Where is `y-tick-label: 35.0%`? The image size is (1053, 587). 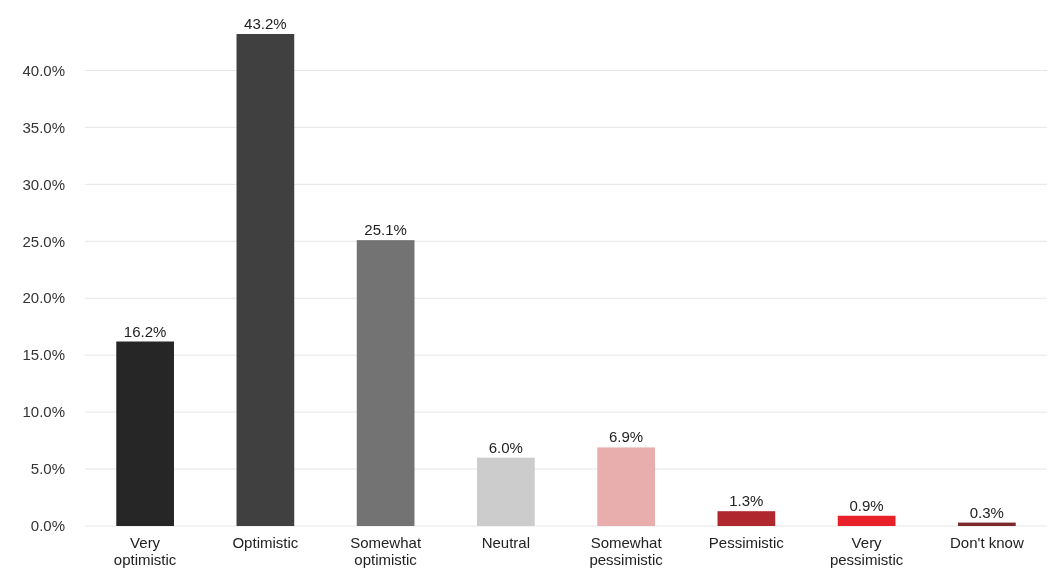 y-tick-label: 35.0% is located at coordinates (43, 127).